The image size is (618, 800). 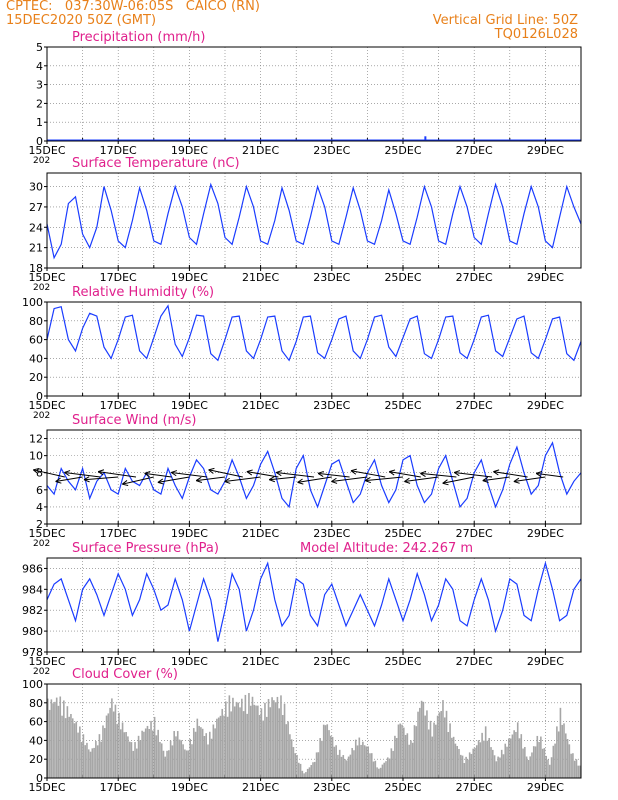 What do you see at coordinates (189, 150) in the screenshot?
I see `precip-xtick-label: 19DEC` at bounding box center [189, 150].